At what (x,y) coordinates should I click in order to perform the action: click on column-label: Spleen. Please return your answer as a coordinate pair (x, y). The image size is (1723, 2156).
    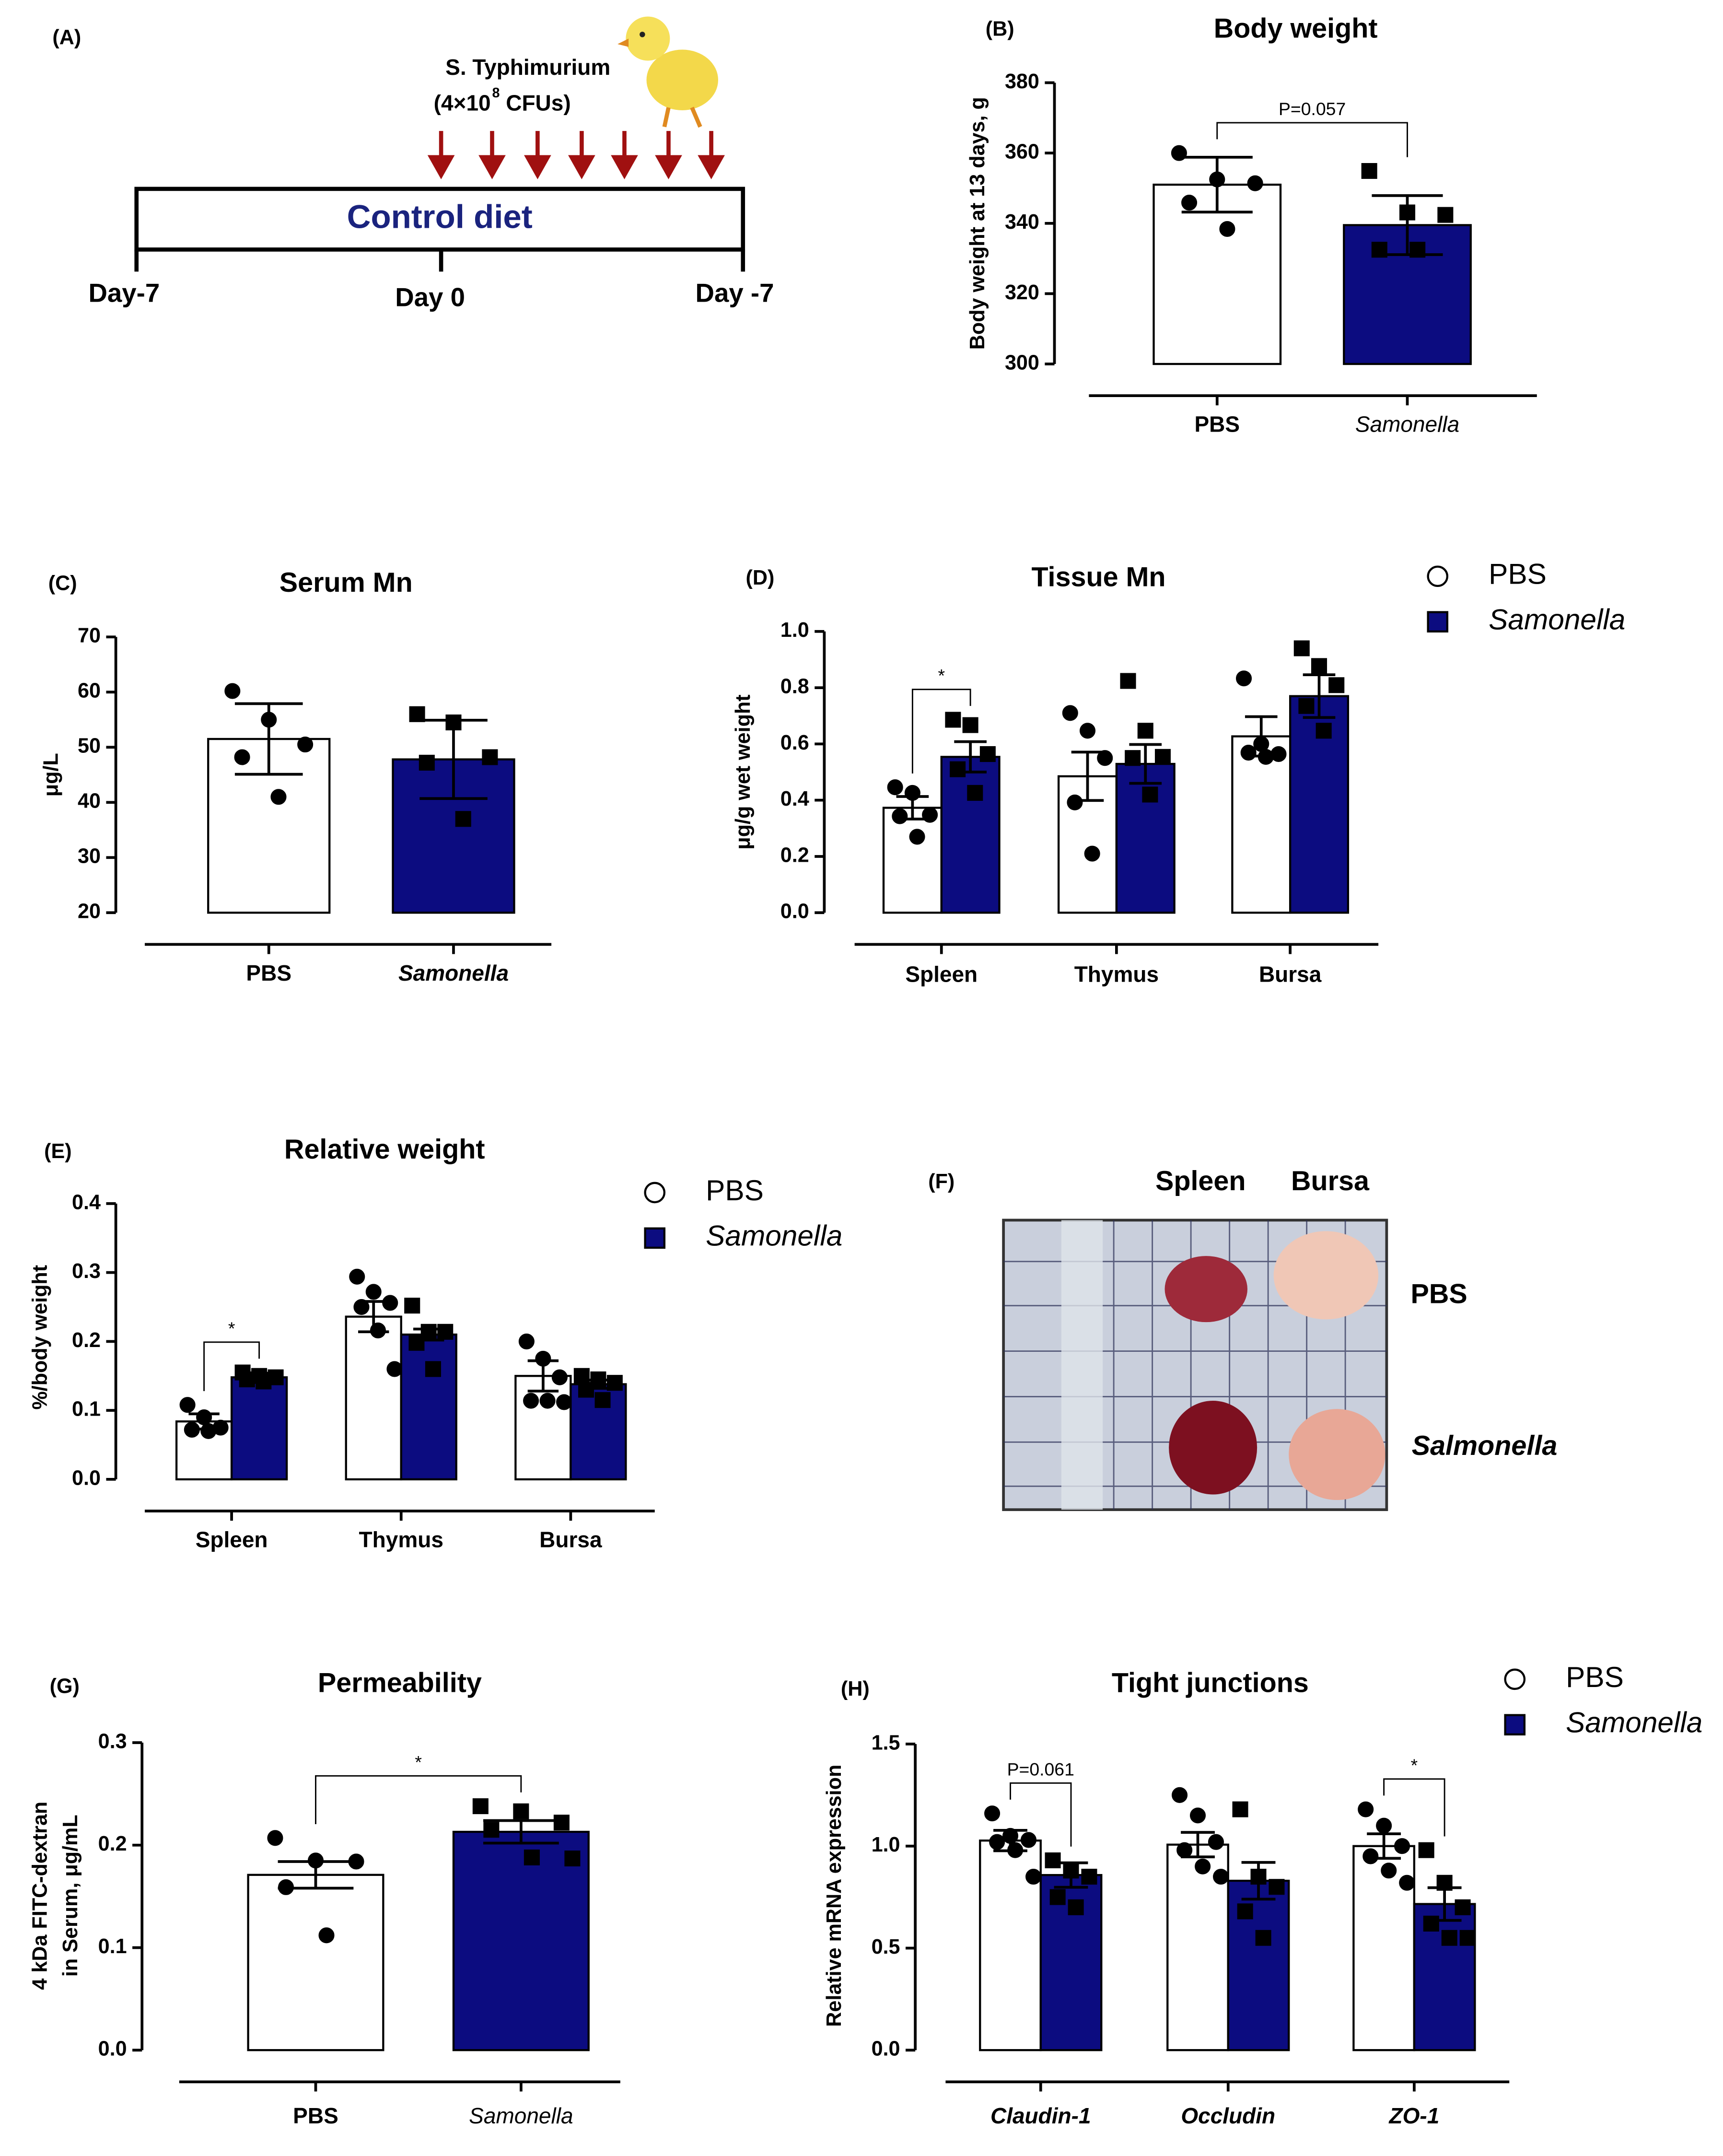
    Looking at the image, I should click on (1200, 1181).